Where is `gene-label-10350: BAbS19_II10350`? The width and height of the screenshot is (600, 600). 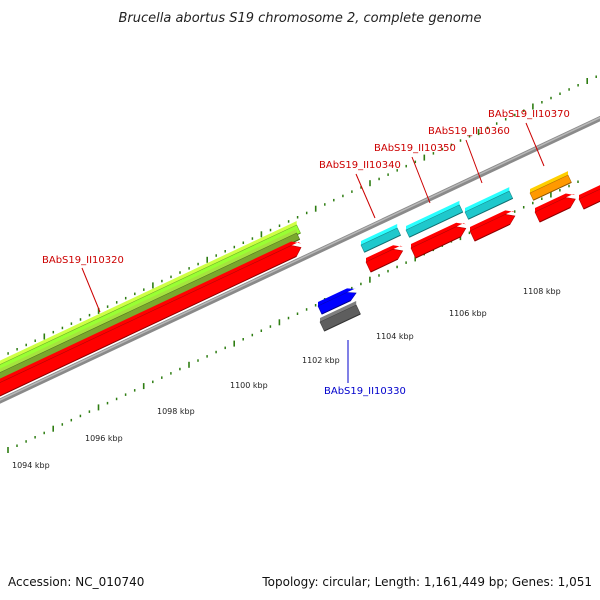
gene-label-10350: BAbS19_II10350 is located at coordinates (415, 148).